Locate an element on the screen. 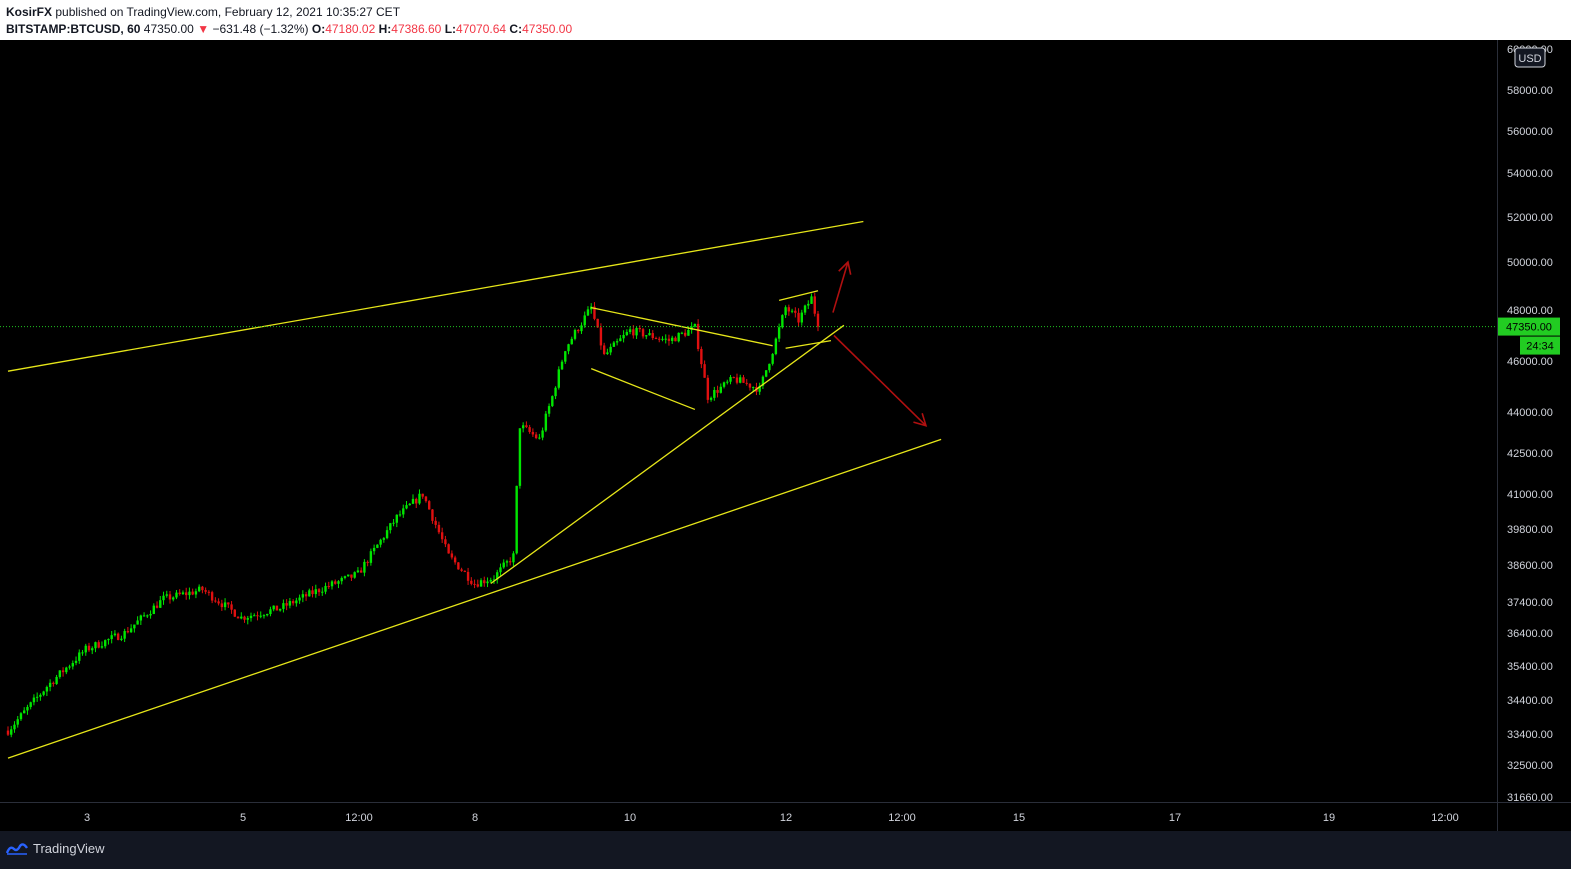  time-tick-label: 12 is located at coordinates (786, 818).